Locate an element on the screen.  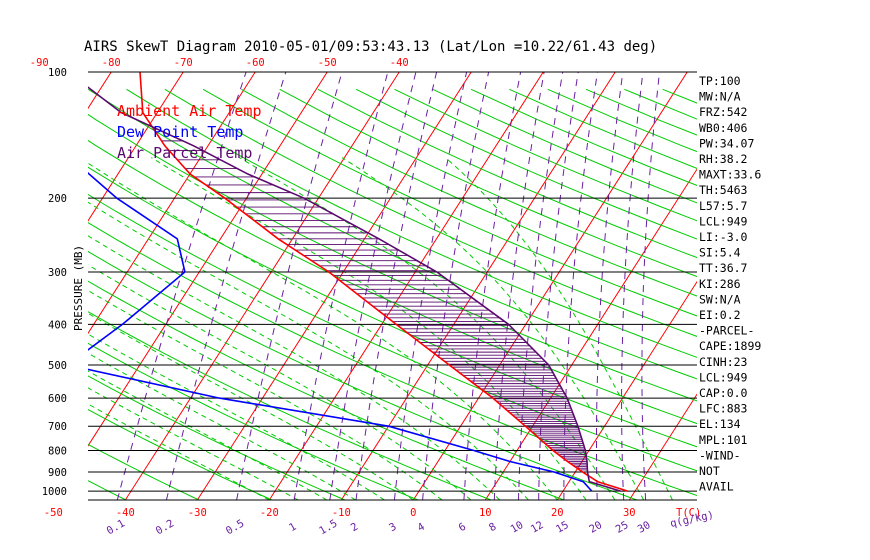
stability-index-item: -PARCEL- is located at coordinates (726, 331).